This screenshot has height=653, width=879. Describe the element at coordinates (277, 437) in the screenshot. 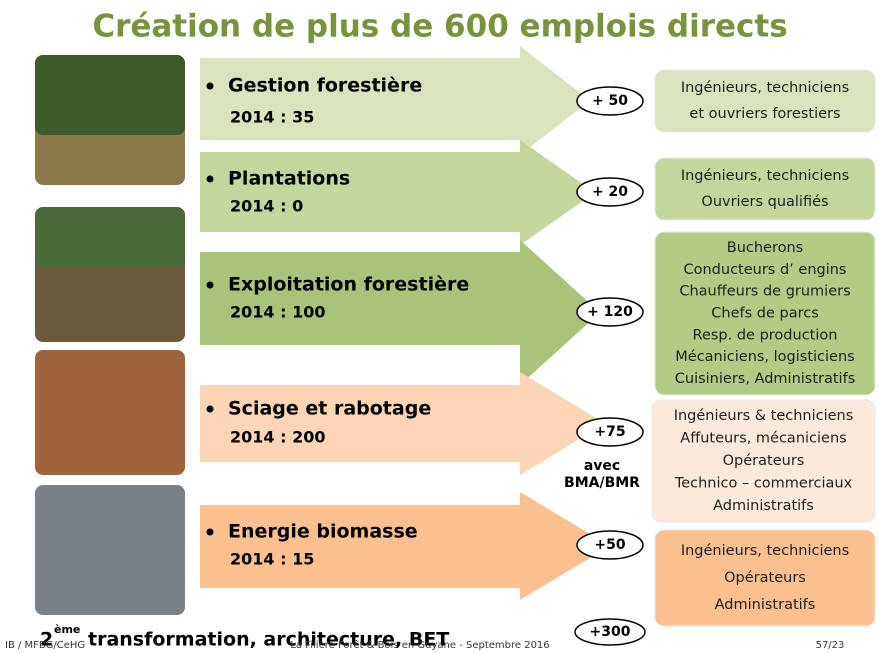

I see `sector-2014: 2014 : 200` at that location.